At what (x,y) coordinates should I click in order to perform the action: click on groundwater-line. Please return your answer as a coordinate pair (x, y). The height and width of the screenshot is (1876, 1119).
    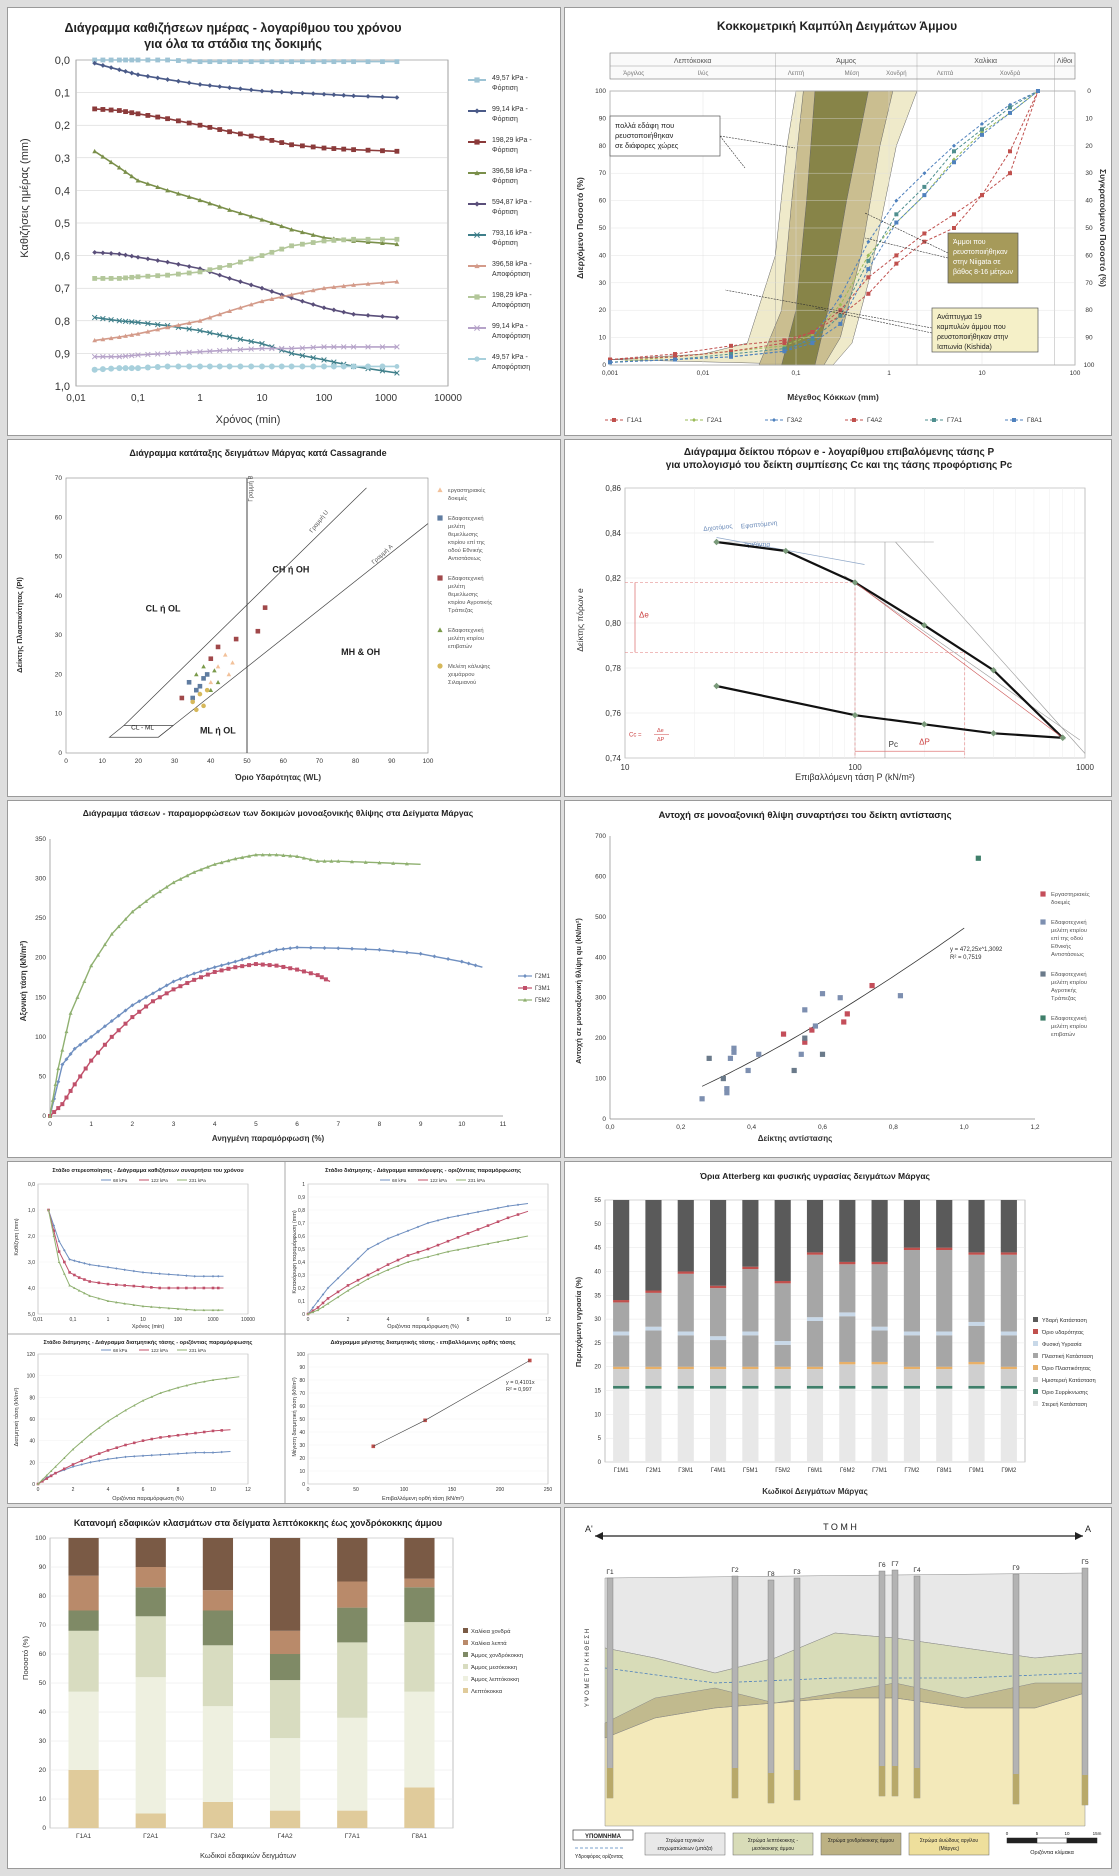
    Looking at the image, I should click on (845, 1675).